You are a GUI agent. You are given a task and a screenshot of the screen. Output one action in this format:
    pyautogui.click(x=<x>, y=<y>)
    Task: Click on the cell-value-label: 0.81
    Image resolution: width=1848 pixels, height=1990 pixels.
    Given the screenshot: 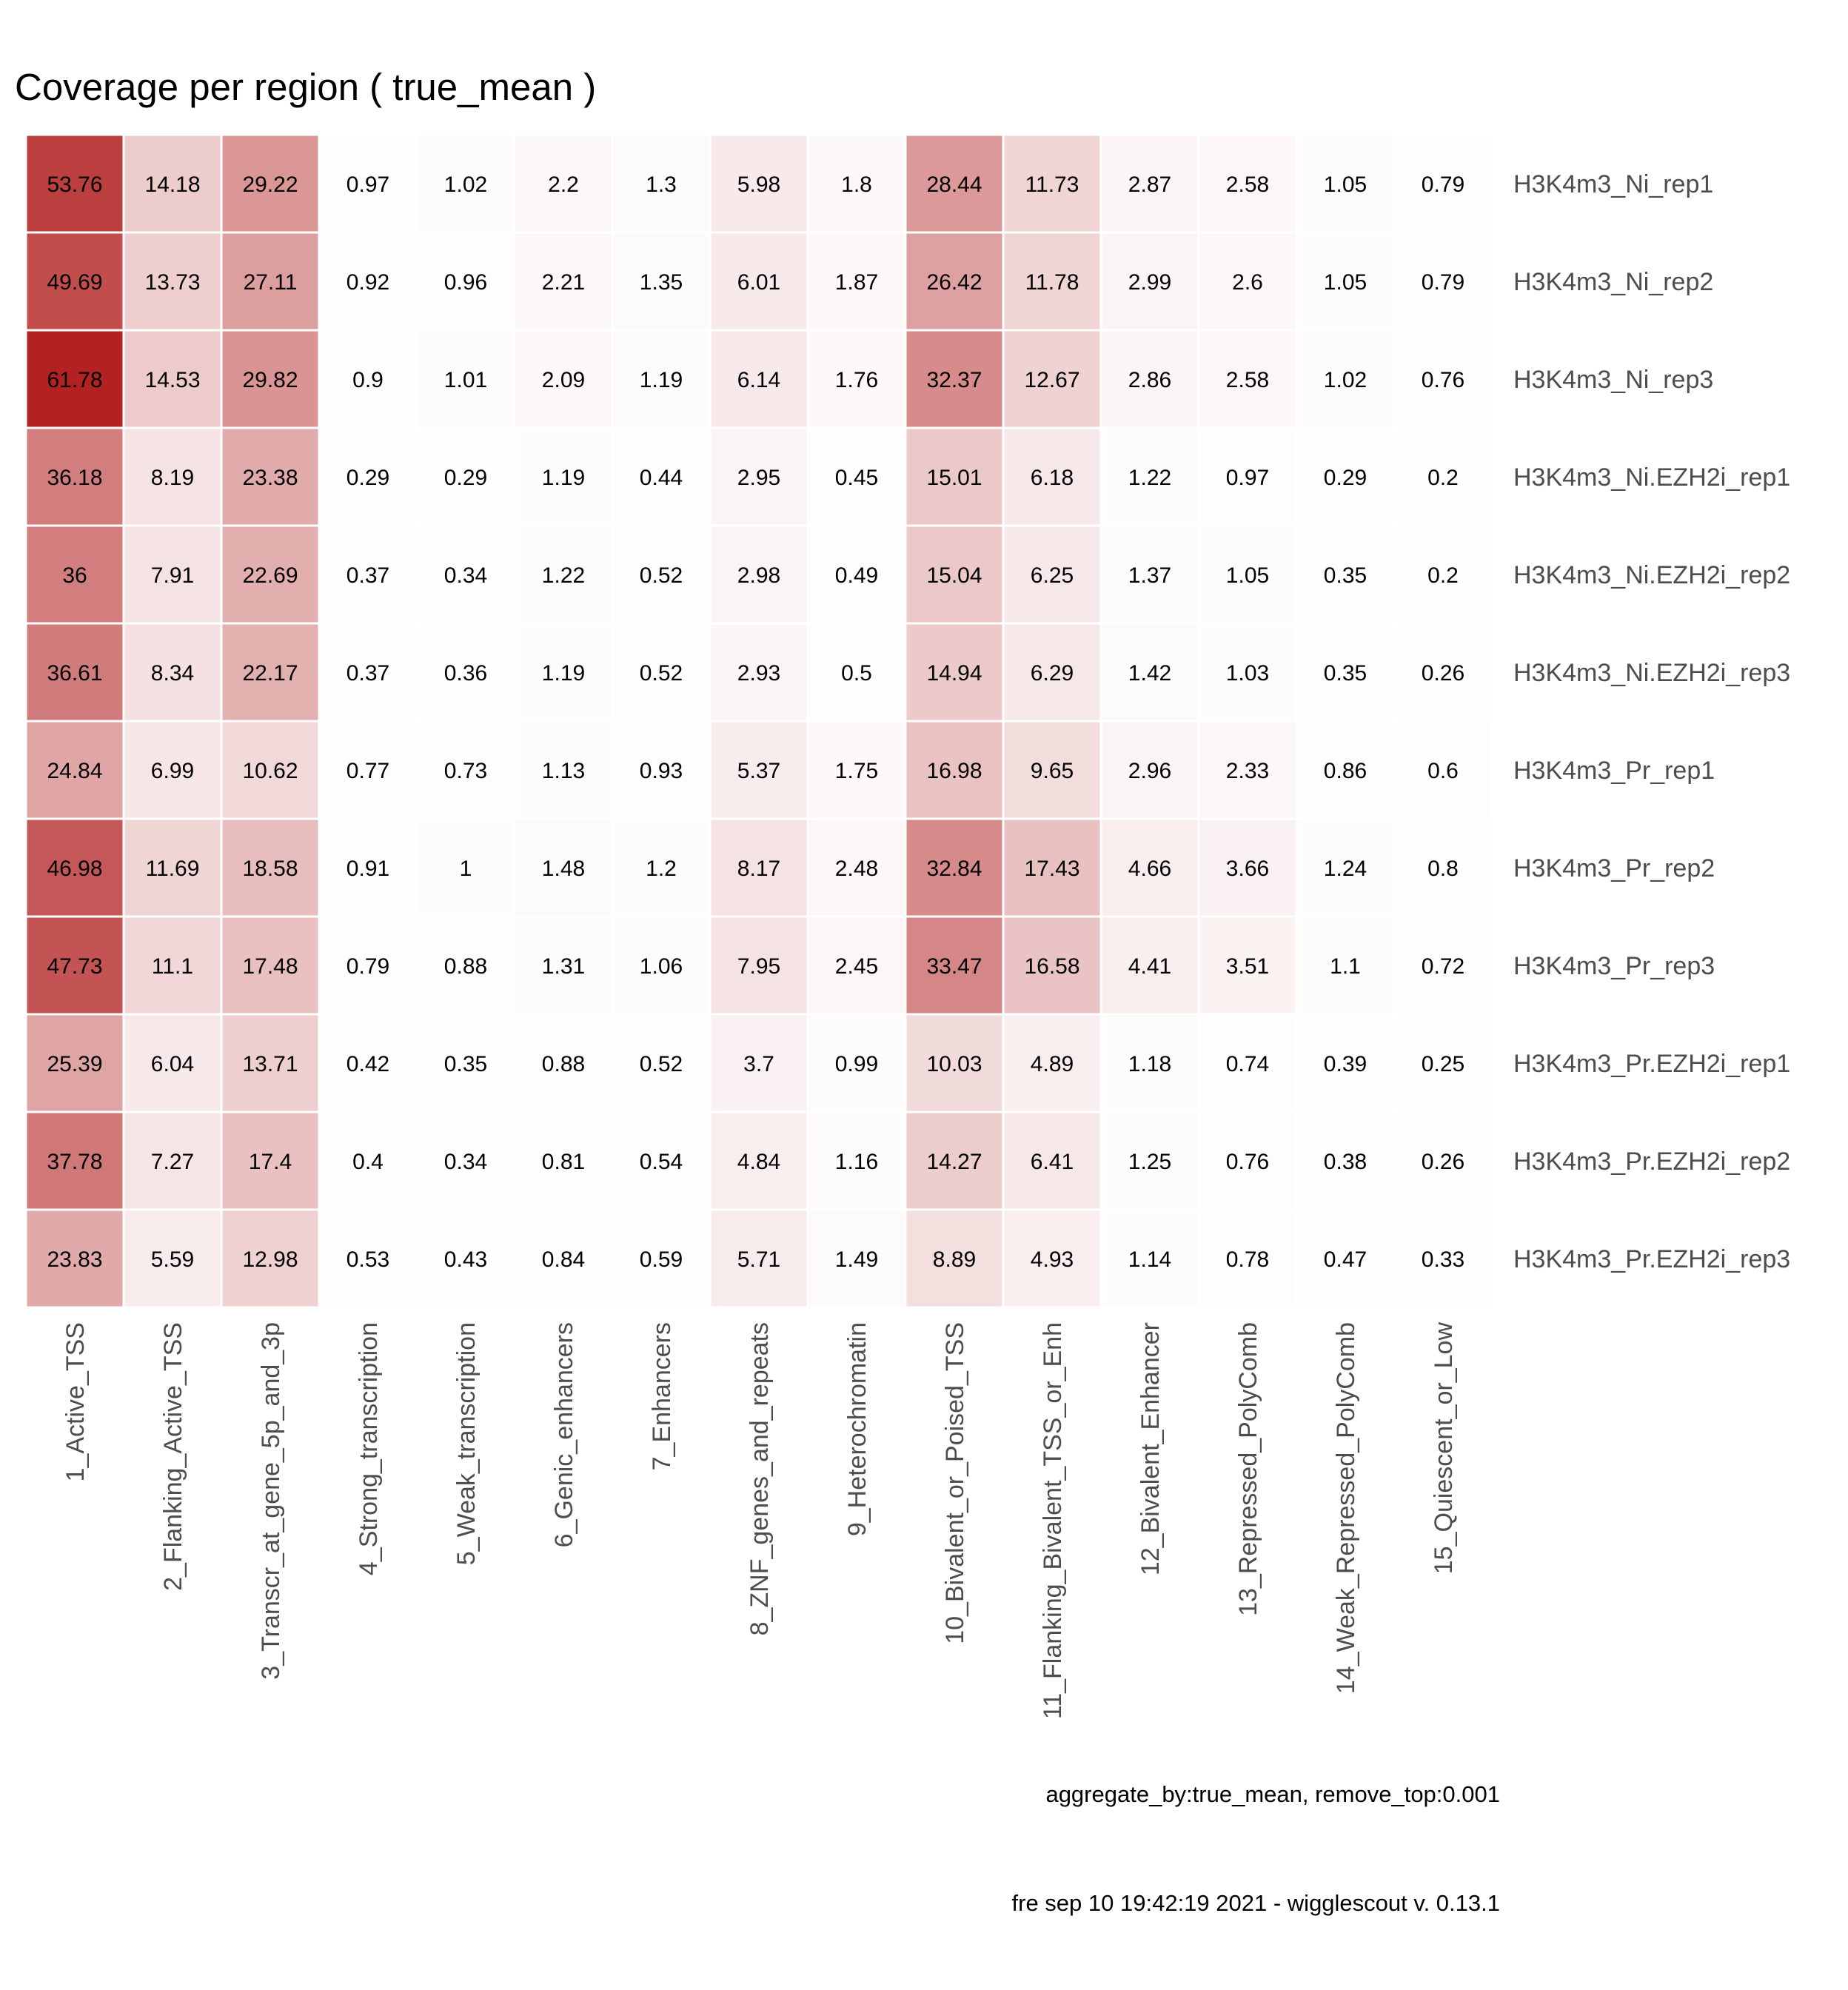 What is the action you would take?
    pyautogui.click(x=563, y=1162)
    